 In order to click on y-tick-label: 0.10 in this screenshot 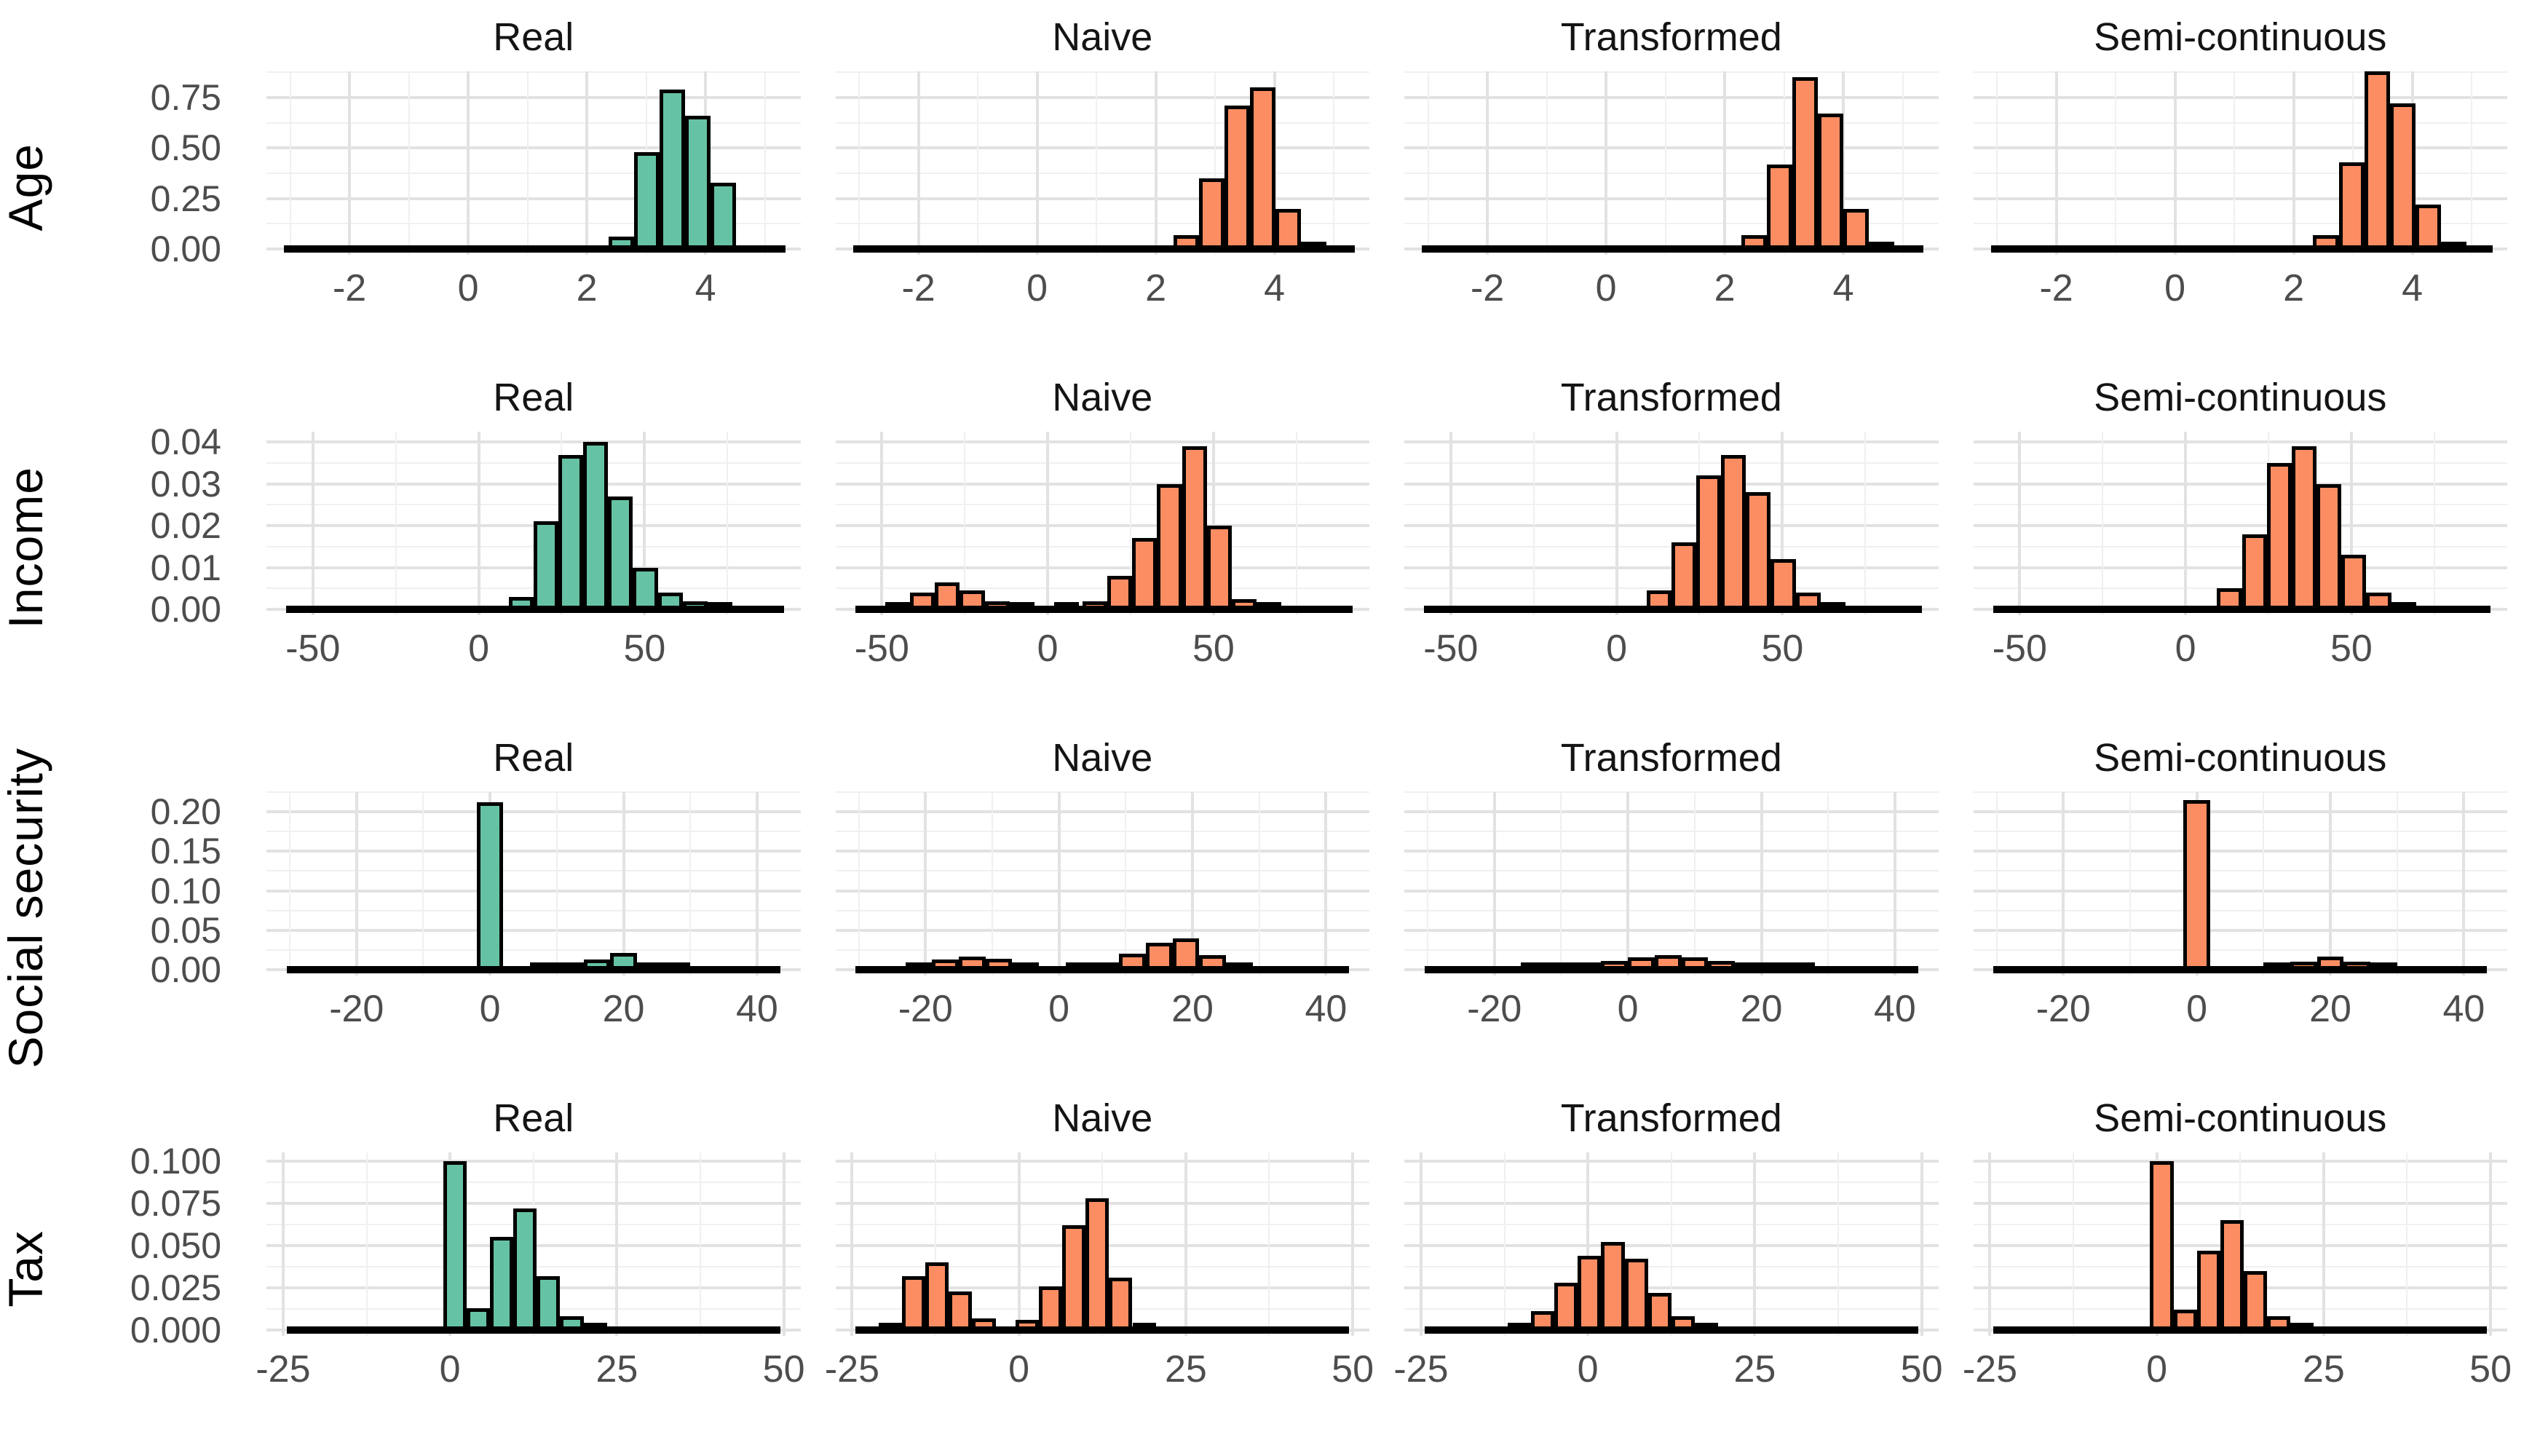, I will do `click(185, 890)`.